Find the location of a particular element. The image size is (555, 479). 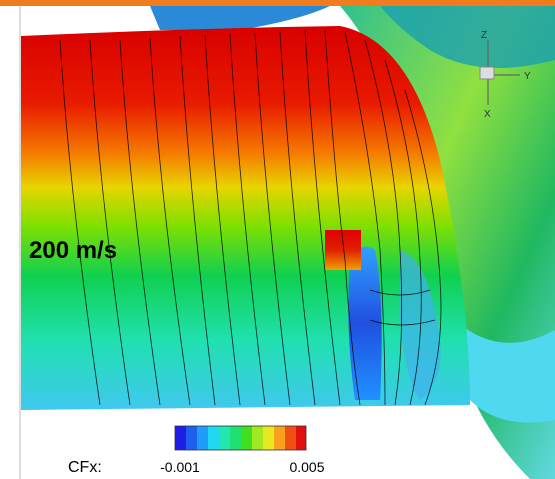

speed-label: 200 m/s is located at coordinates (73, 250).